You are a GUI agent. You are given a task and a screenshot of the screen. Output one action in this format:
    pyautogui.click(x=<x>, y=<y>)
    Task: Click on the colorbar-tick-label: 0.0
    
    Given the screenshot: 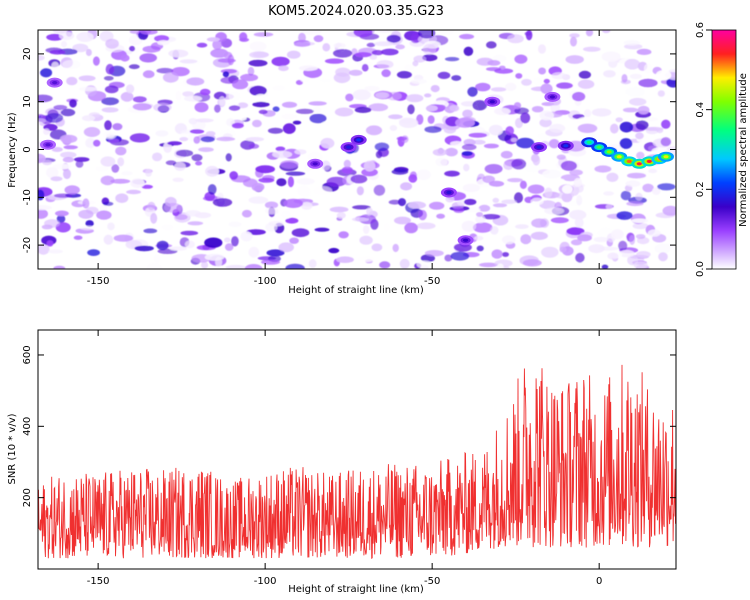 What is the action you would take?
    pyautogui.click(x=700, y=269)
    